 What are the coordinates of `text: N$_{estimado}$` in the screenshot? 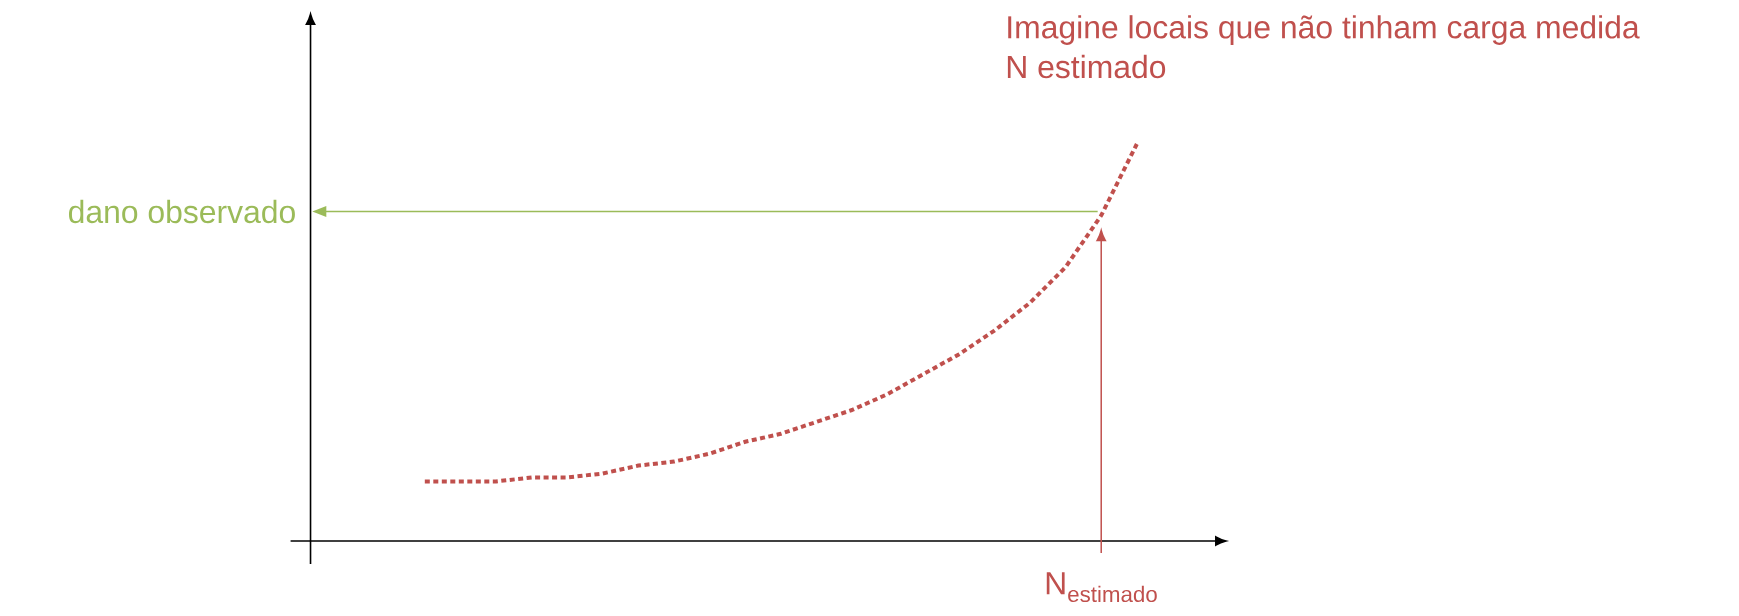 It's located at (1101, 587).